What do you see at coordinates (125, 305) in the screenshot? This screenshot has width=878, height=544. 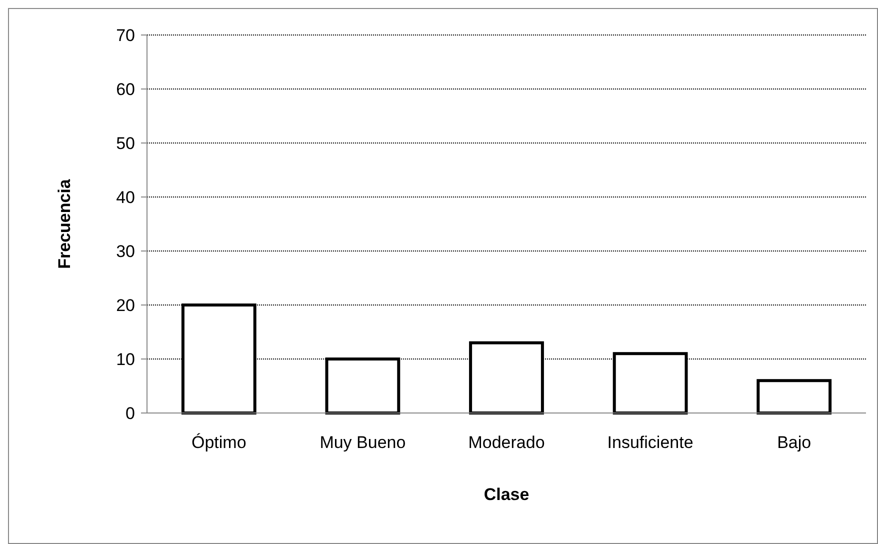 I see `y-tick-label: 20` at bounding box center [125, 305].